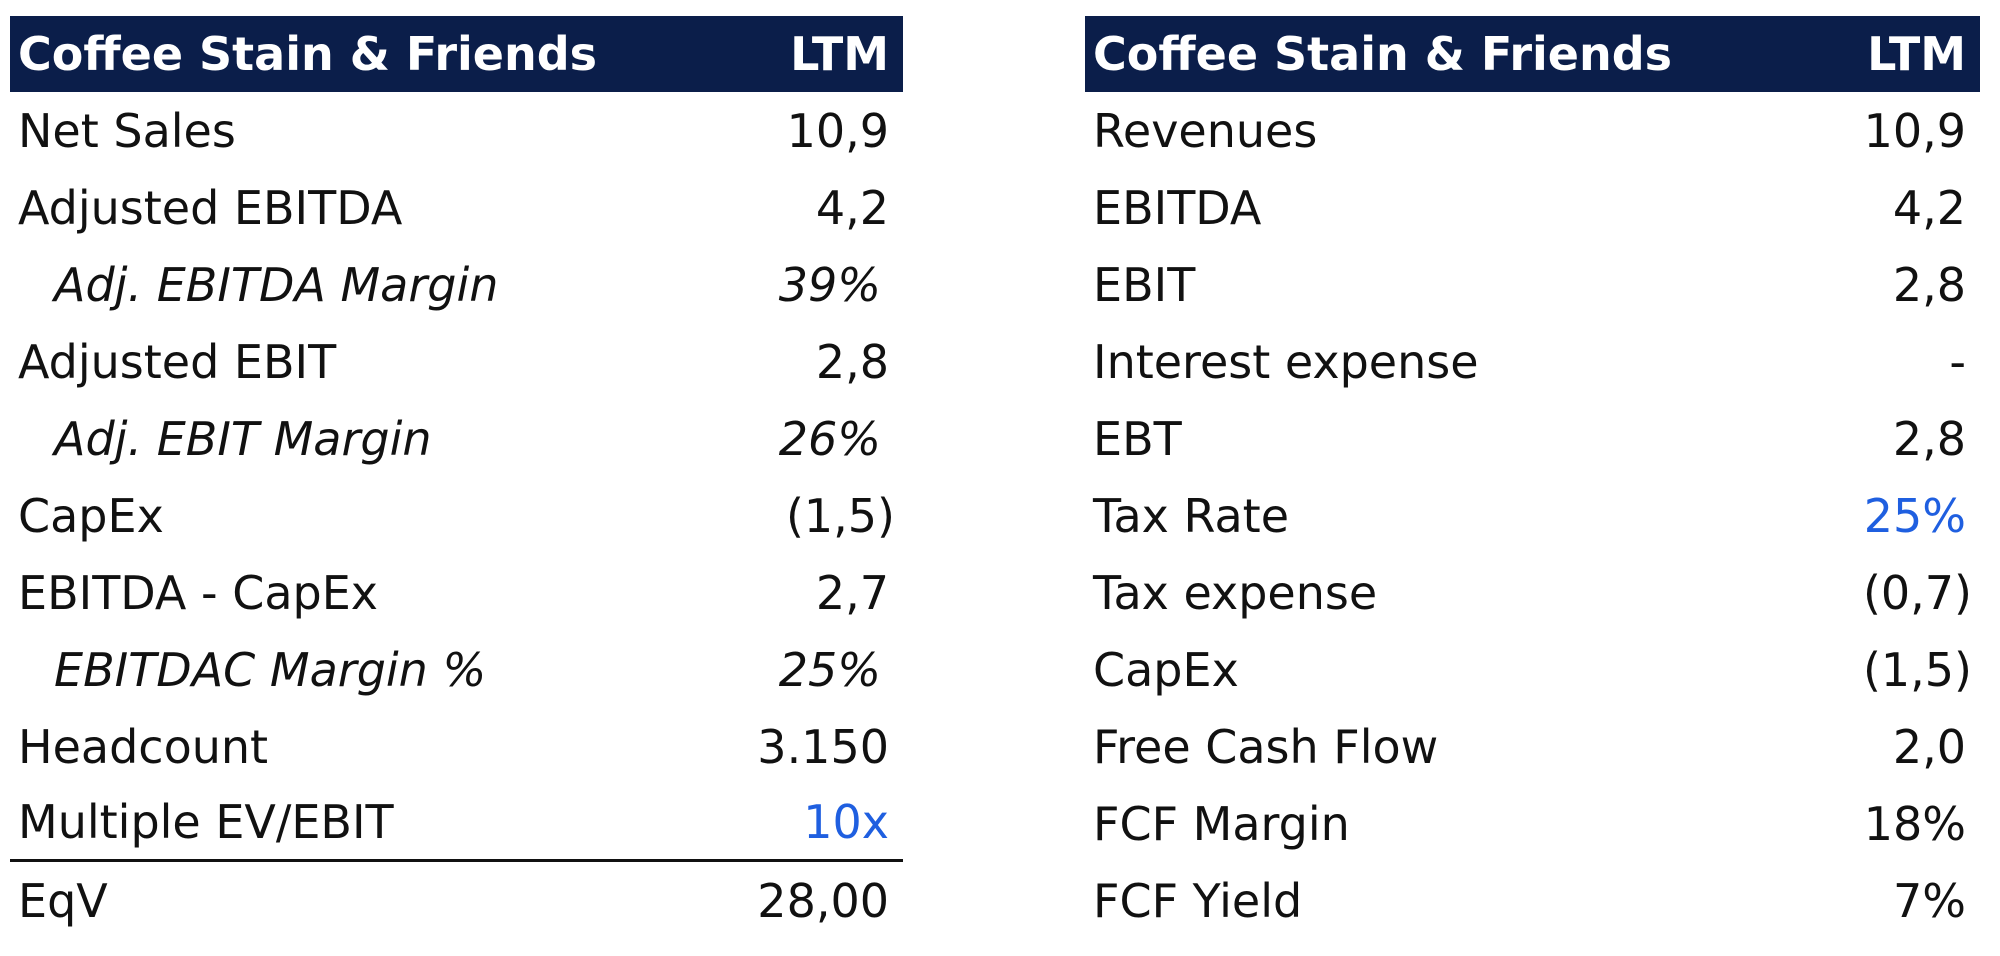  What do you see at coordinates (823, 900) in the screenshot?
I see `row-value: 28,00` at bounding box center [823, 900].